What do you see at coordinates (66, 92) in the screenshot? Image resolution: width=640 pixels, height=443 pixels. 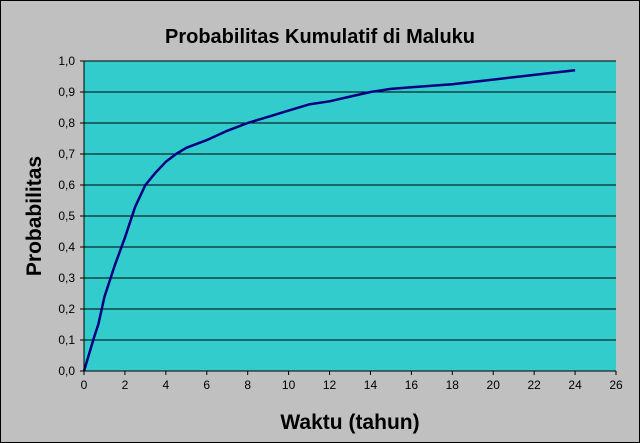 I see `y-tick-label: 0,9` at bounding box center [66, 92].